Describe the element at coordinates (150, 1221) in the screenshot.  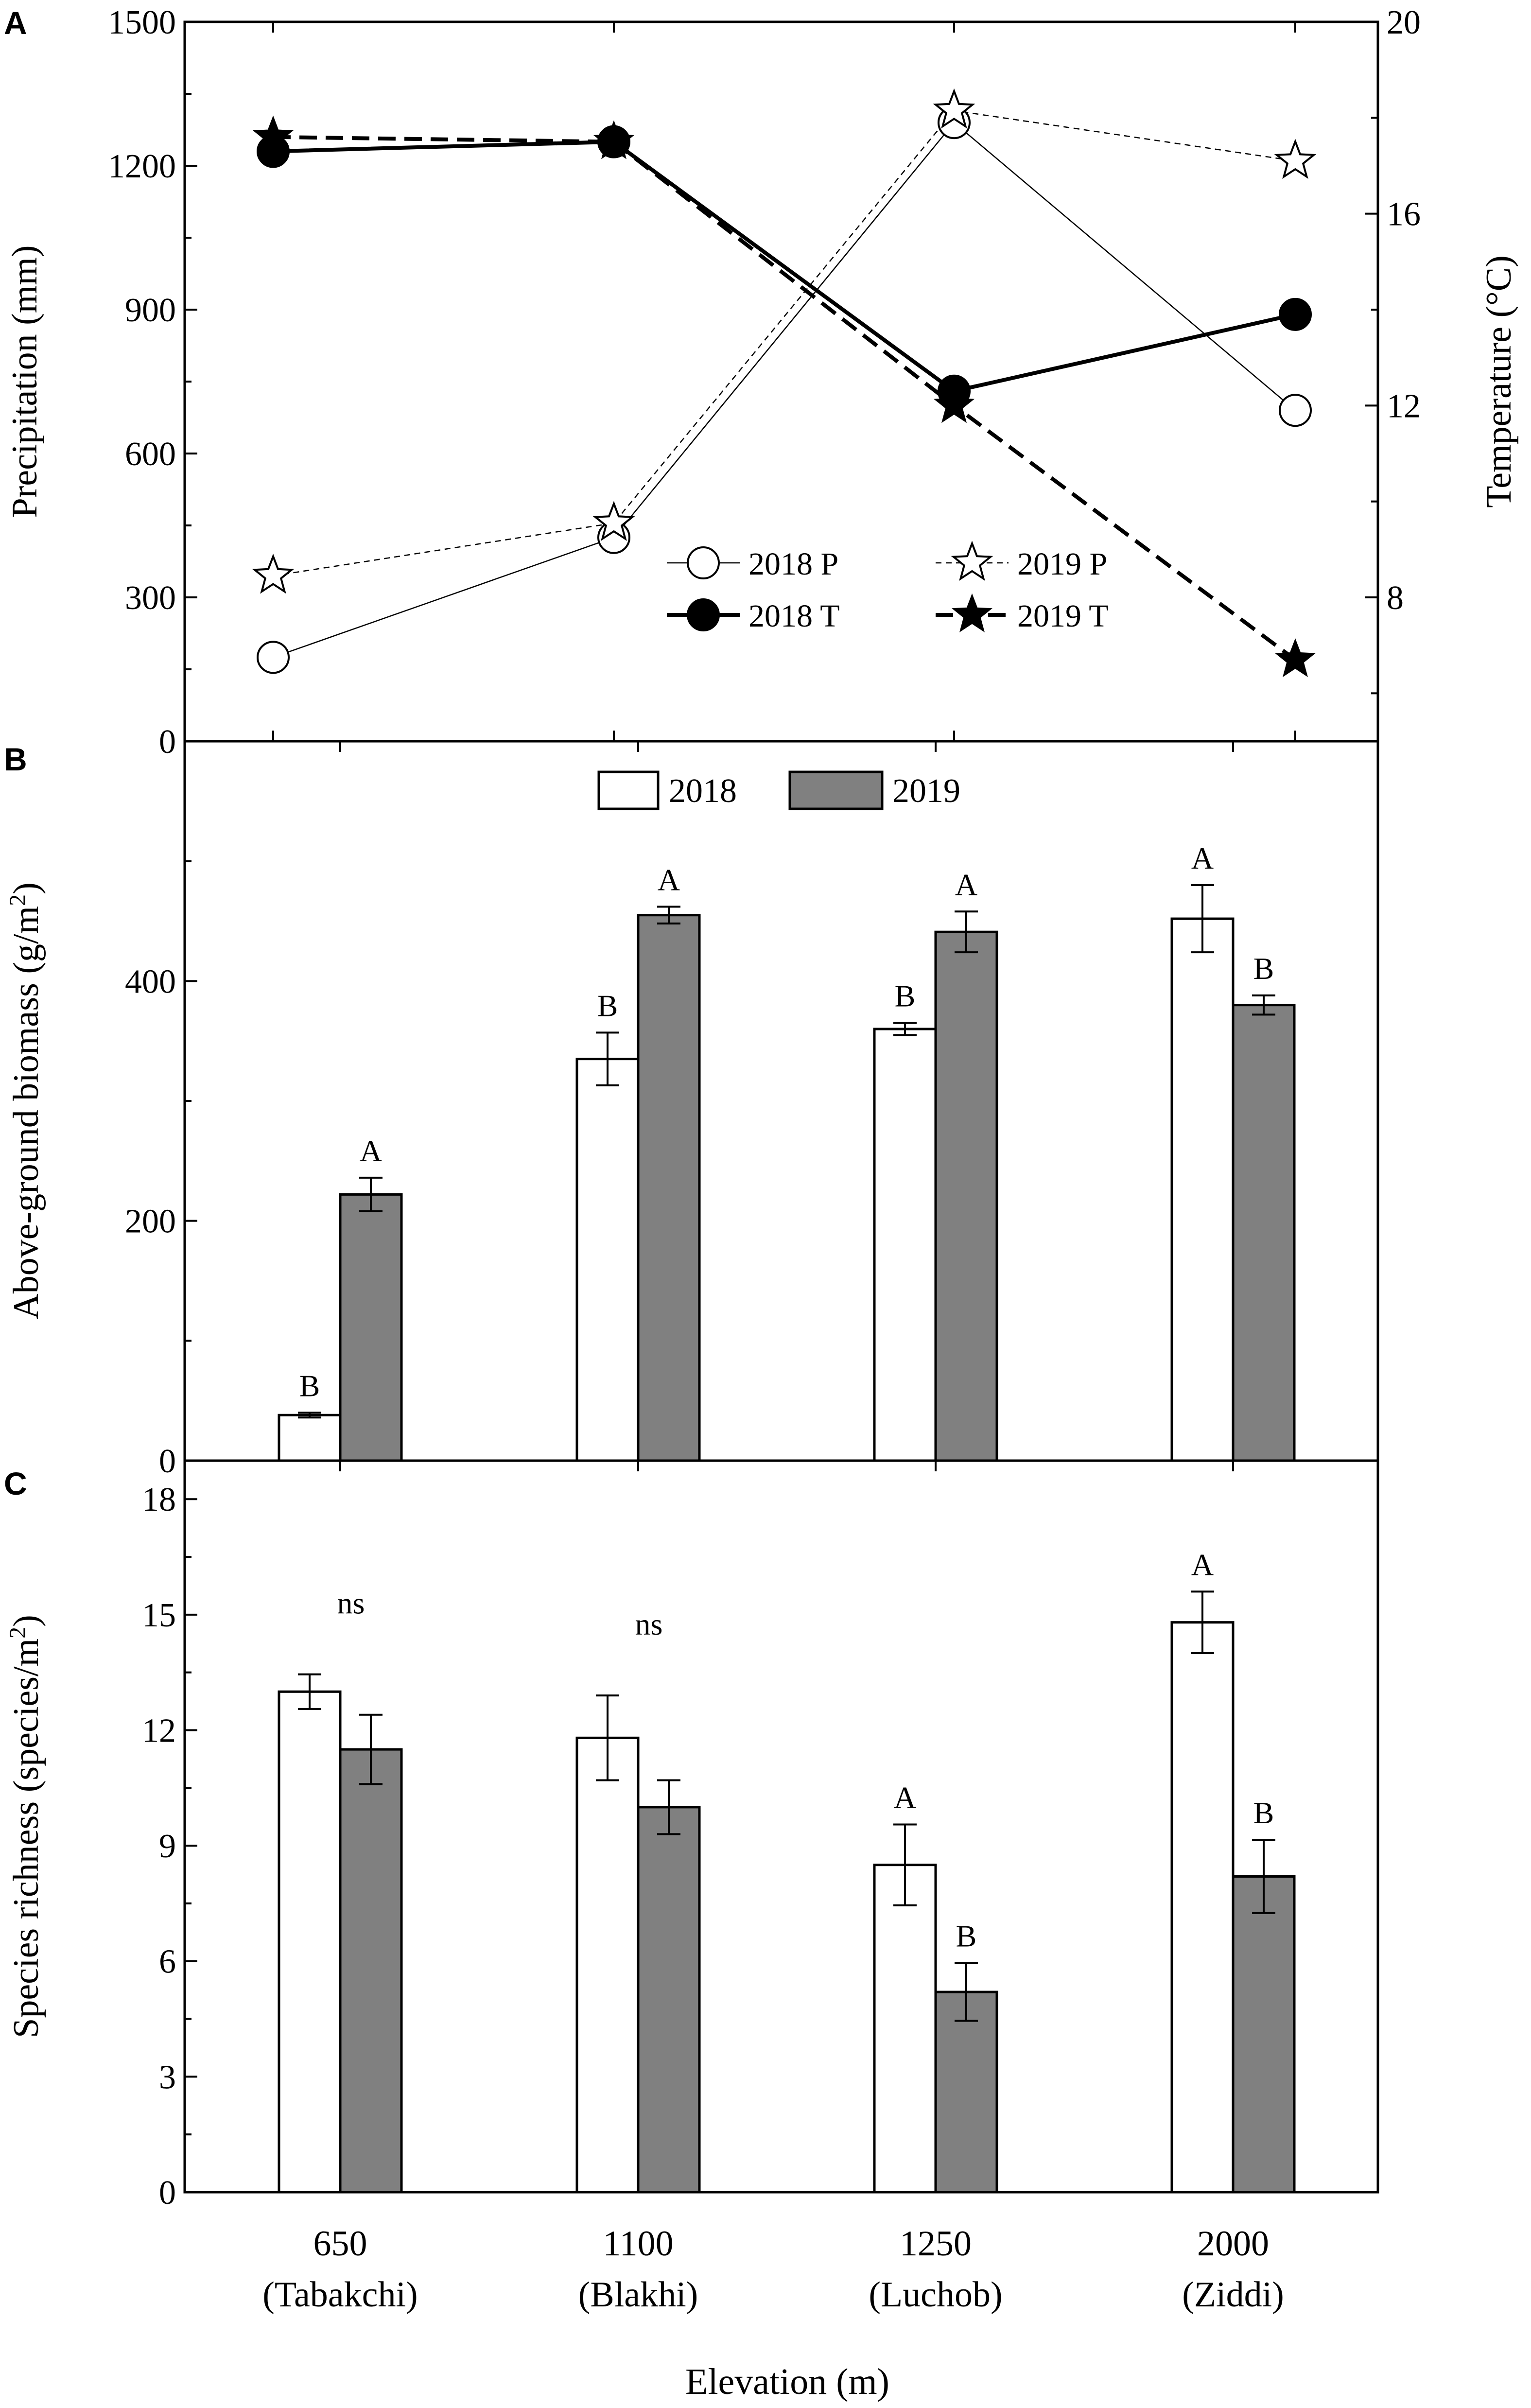
I see `panel-b-y-tick-label: 200` at that location.